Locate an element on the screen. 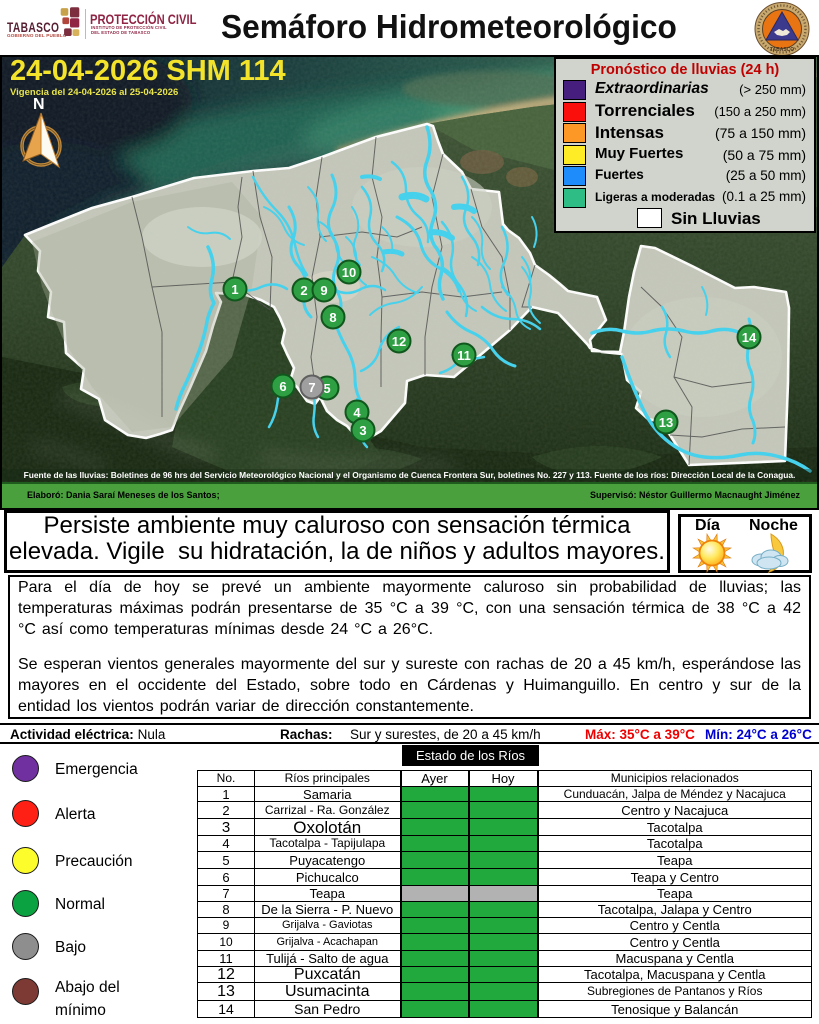 The width and height of the screenshot is (819, 1024). svg-text: 8 is located at coordinates (332, 317).